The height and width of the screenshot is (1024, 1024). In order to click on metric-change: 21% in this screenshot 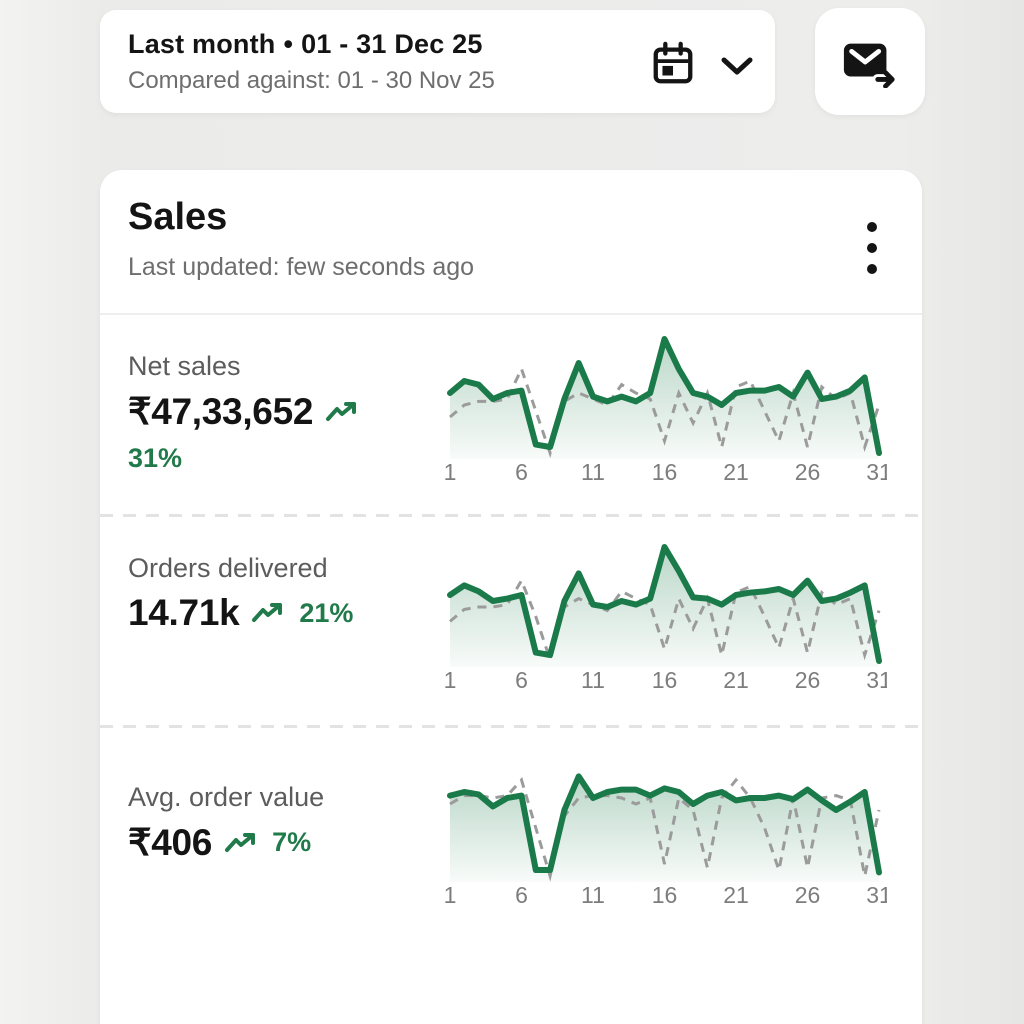, I will do `click(326, 612)`.